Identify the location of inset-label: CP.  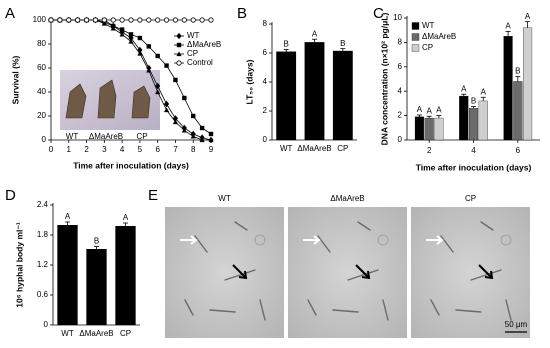
(141, 136).